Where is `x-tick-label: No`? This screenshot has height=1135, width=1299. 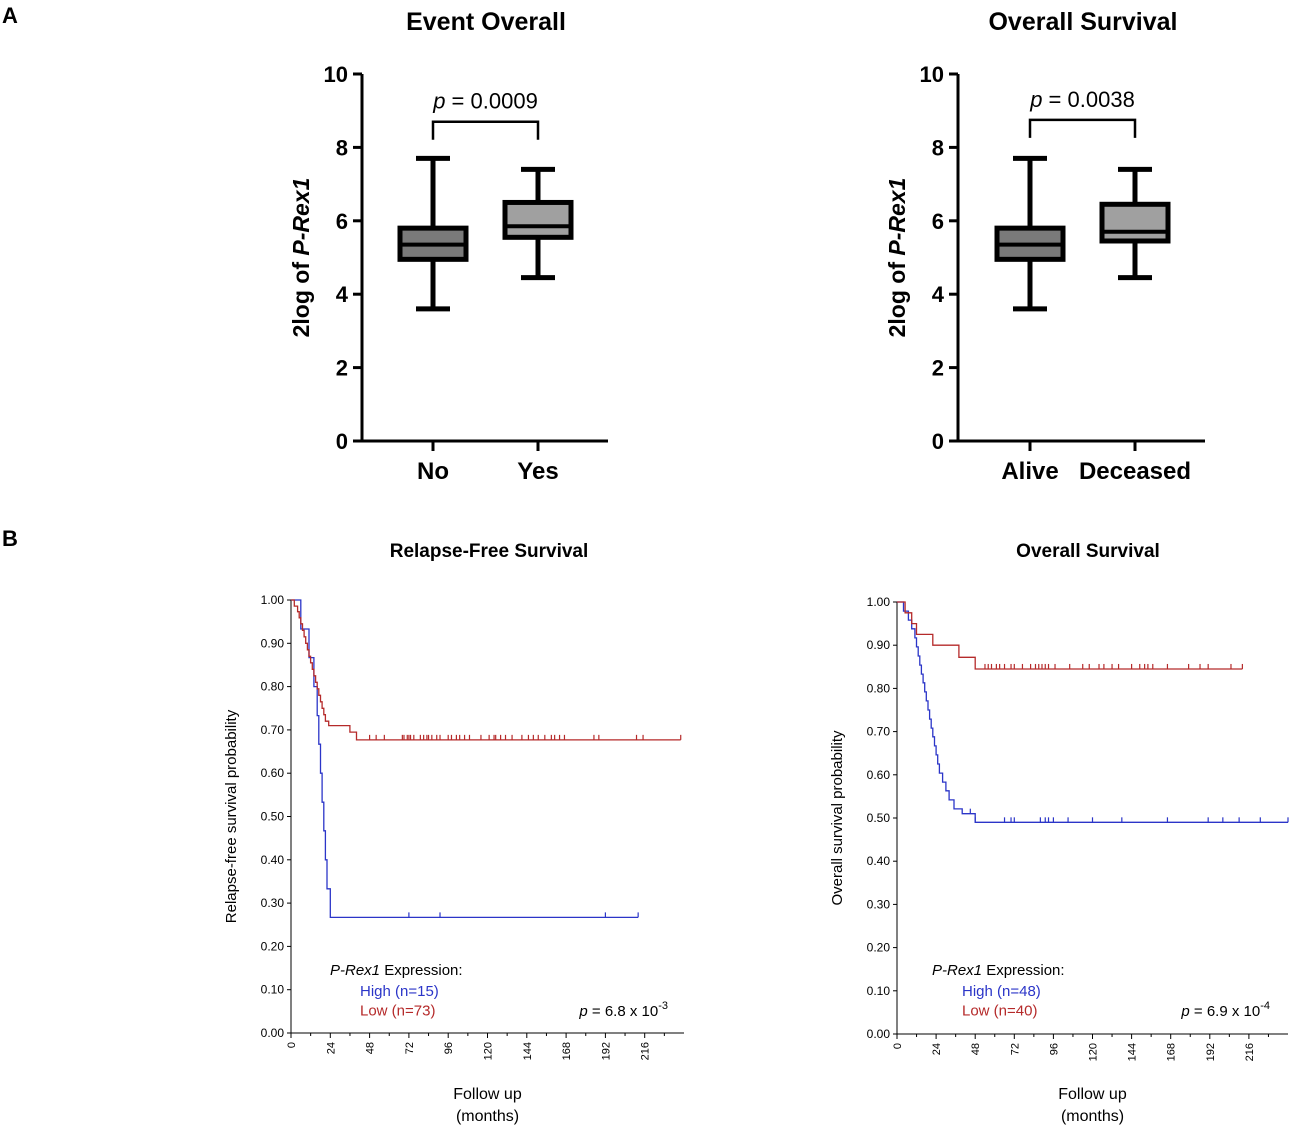 x-tick-label: No is located at coordinates (433, 471).